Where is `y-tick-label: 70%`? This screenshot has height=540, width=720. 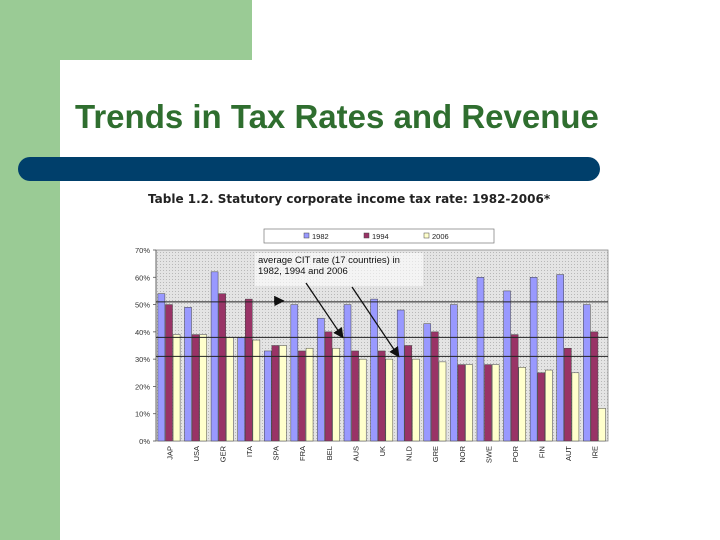
y-tick-label: 70% is located at coordinates (142, 250).